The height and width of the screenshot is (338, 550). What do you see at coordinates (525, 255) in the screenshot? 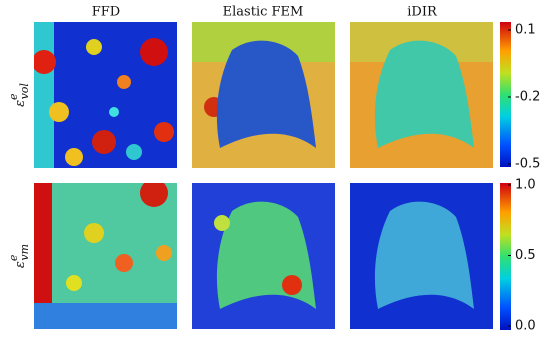
I see `tick-label: 0.5` at bounding box center [525, 255].